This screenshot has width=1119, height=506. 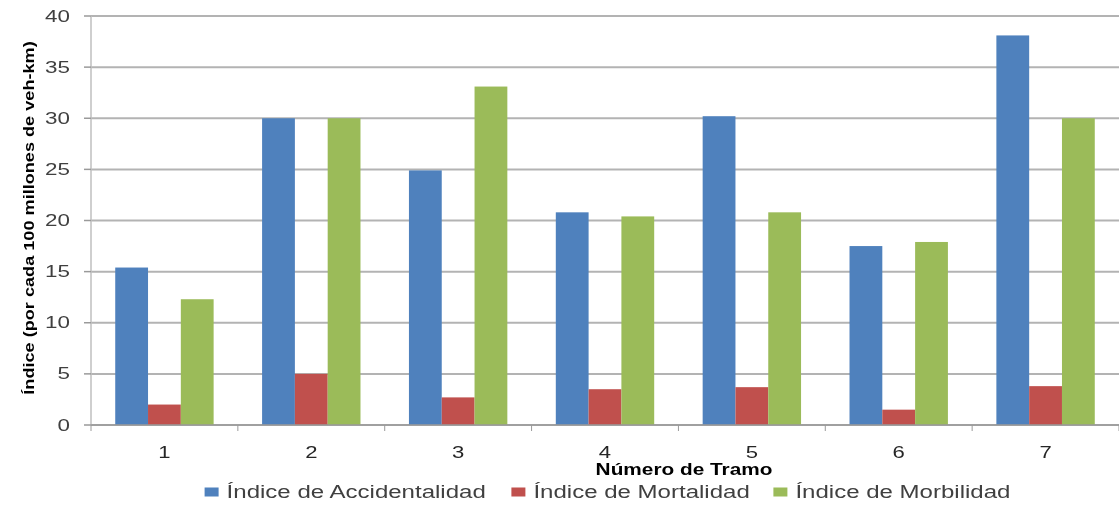 What do you see at coordinates (752, 452) in the screenshot?
I see `x-tick-label: 5` at bounding box center [752, 452].